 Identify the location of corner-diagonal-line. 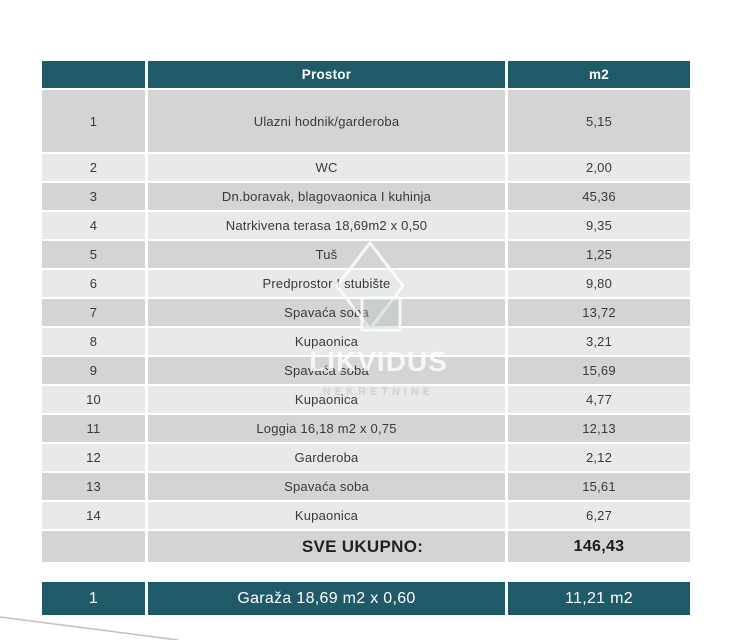
(89, 628).